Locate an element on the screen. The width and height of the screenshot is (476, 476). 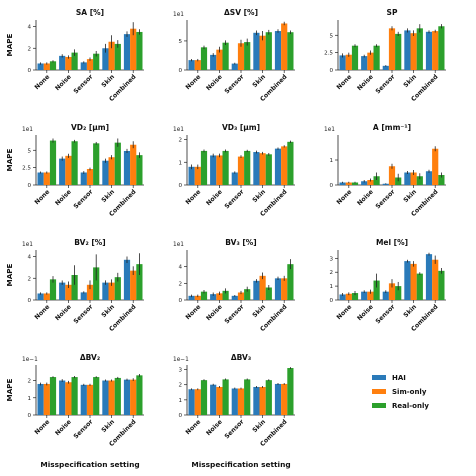
x-tick-label: Noise is located at coordinates (63, 312).